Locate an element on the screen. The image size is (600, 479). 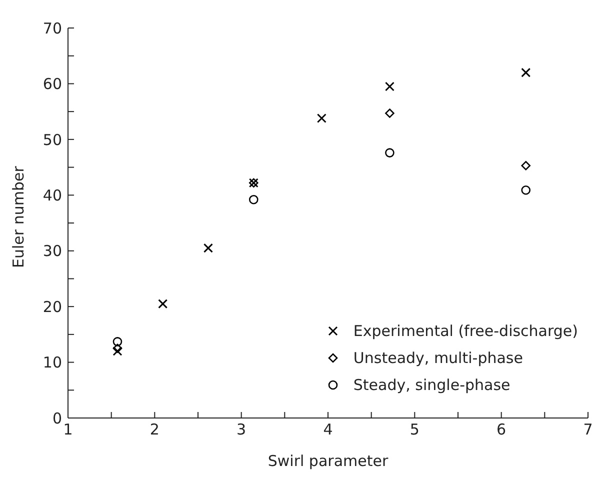
y-tick-label: 10 is located at coordinates (52, 363).